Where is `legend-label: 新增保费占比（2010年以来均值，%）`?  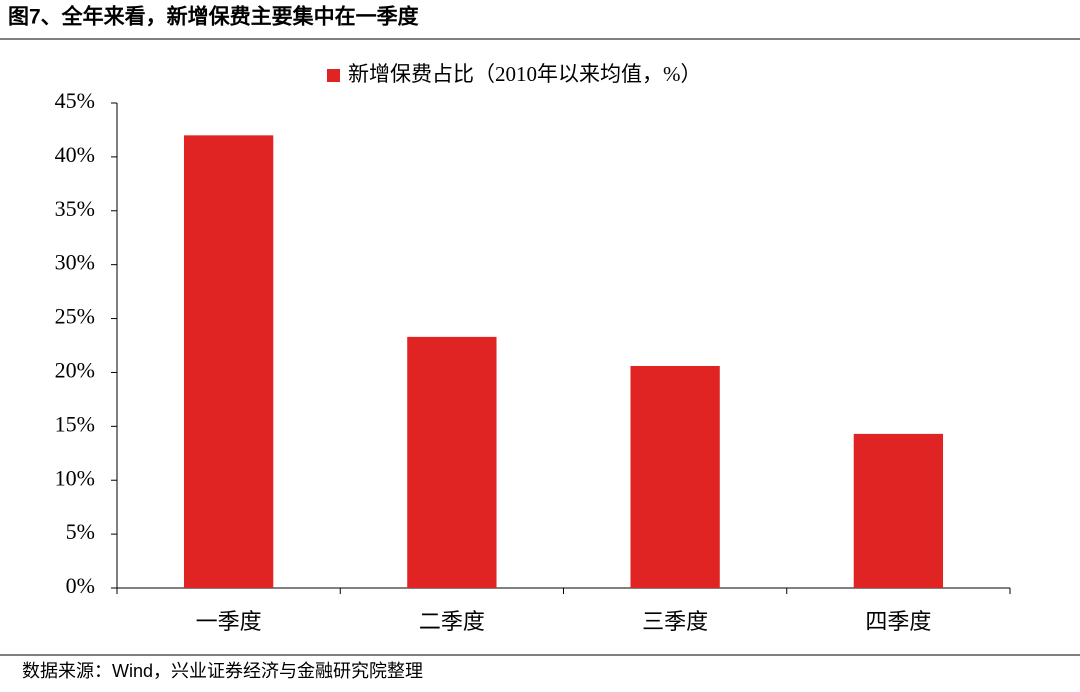
legend-label: 新增保费占比（2010年以来均值，%） is located at coordinates (525, 74).